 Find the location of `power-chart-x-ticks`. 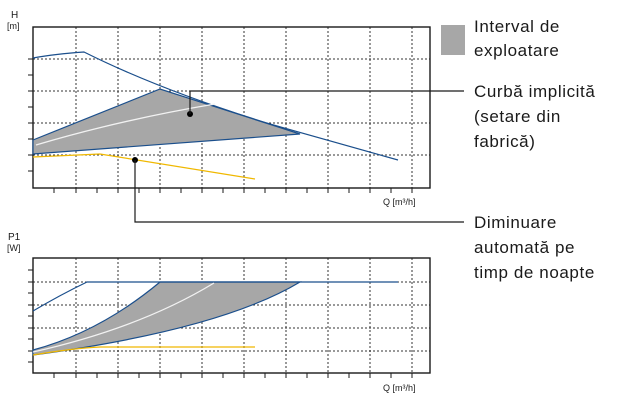

power-chart-x-ticks is located at coordinates (233, 375).